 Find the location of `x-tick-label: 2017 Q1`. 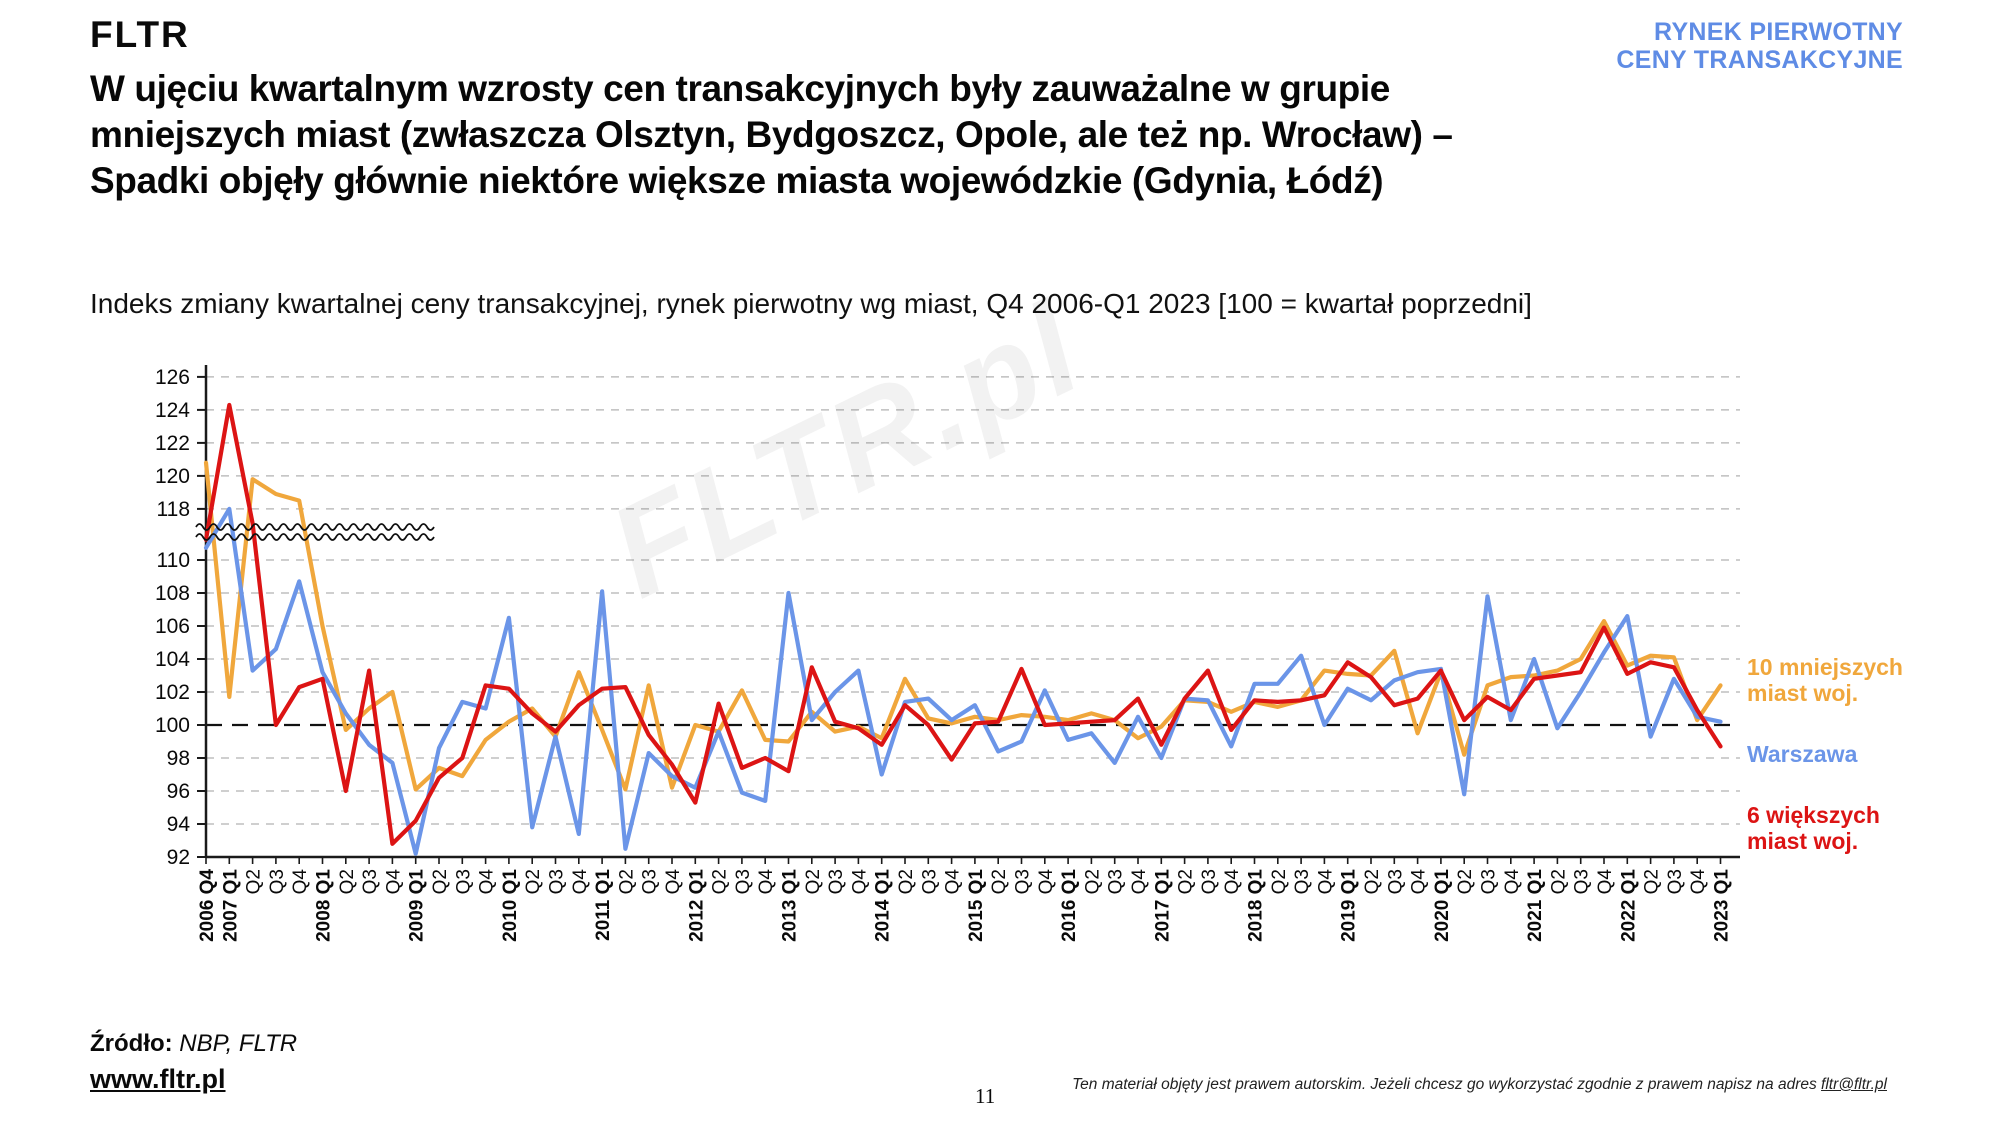

x-tick-label: 2017 Q1 is located at coordinates (1162, 905).